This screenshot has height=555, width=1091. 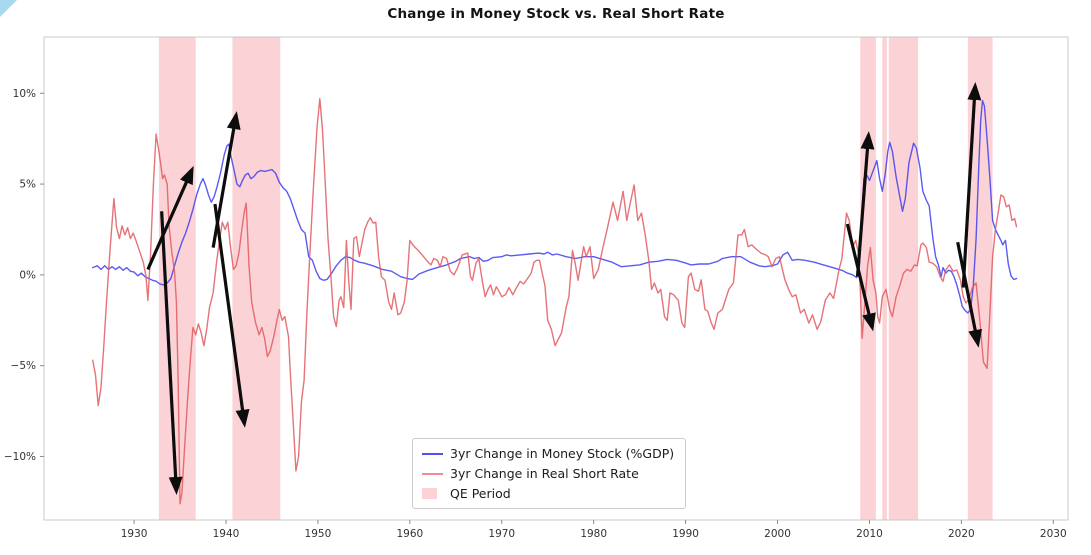 What do you see at coordinates (432, 473) in the screenshot?
I see `real-rate-line-swatch-icon` at bounding box center [432, 473].